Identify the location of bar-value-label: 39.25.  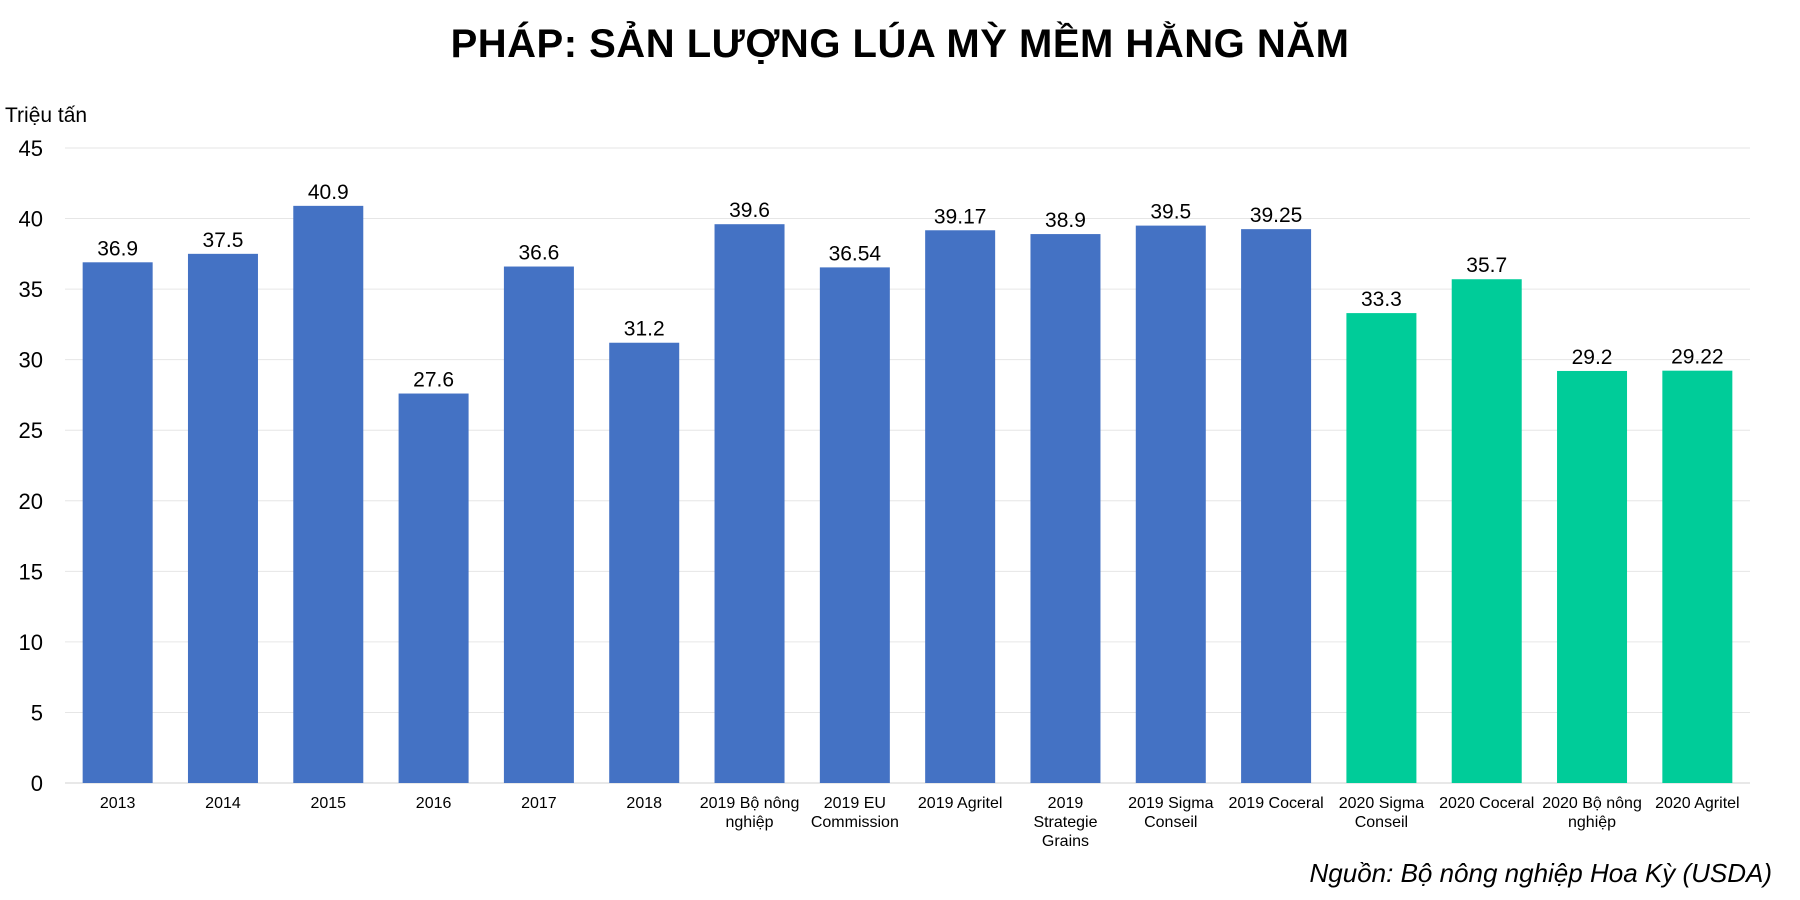
(1276, 215).